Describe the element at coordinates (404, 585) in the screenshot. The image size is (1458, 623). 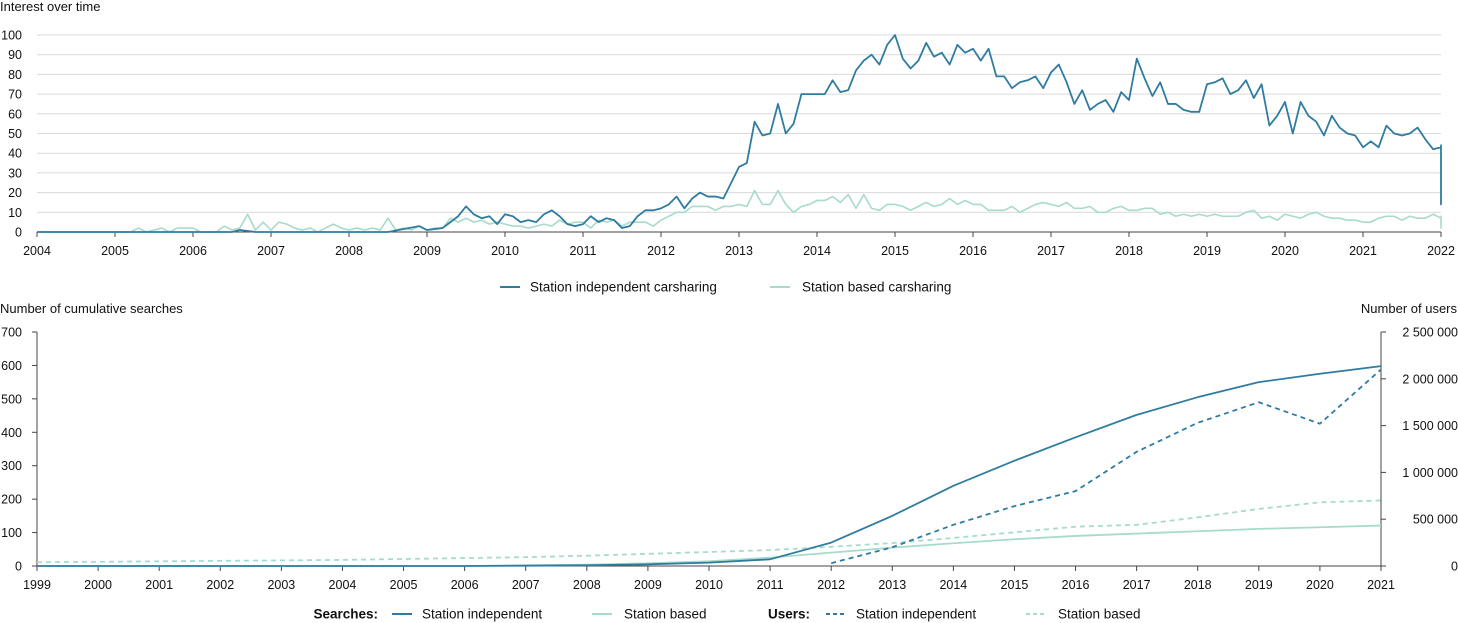
I see `bottom-x-tick-label: 2005` at that location.